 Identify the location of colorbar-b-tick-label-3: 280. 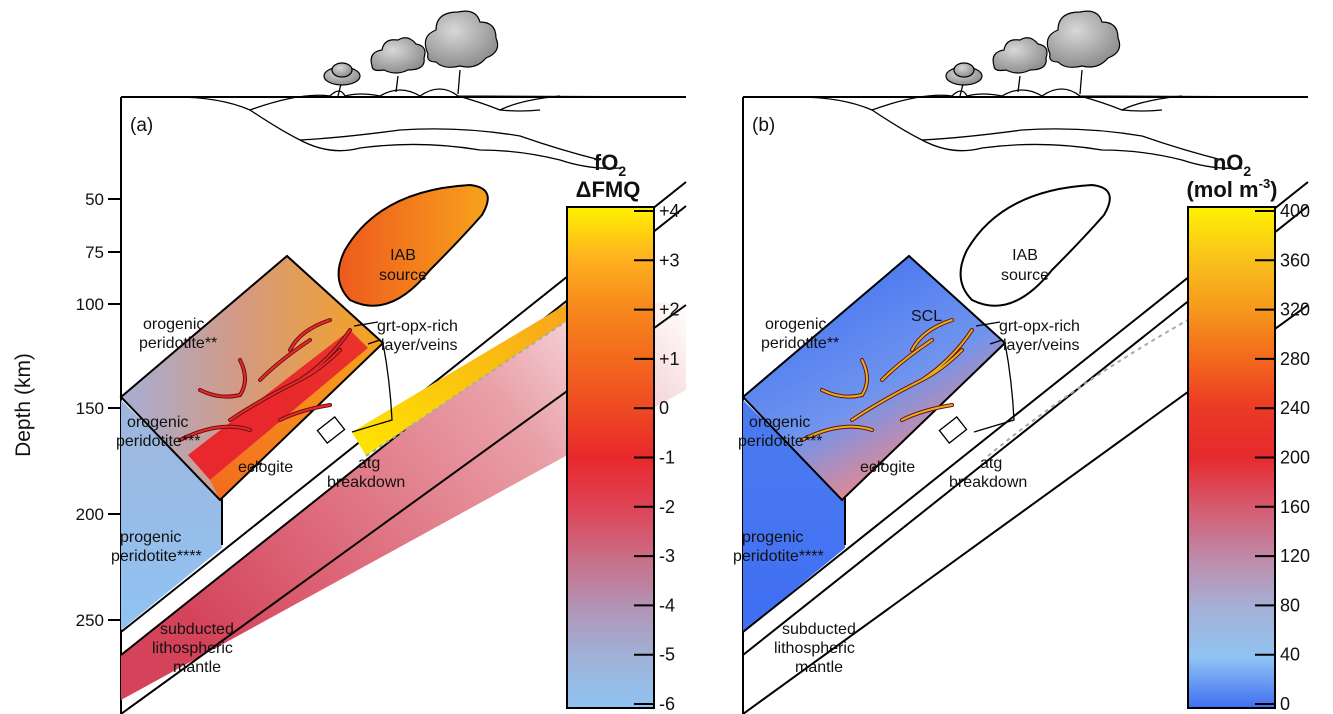
(1295, 359).